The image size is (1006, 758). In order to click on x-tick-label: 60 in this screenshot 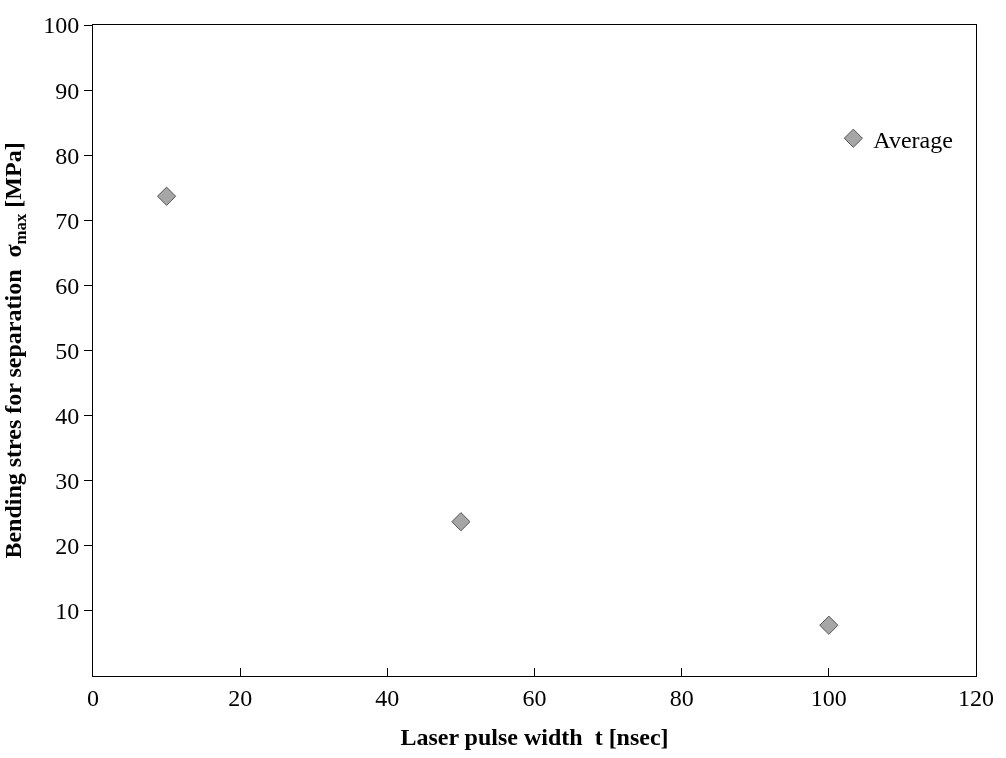, I will do `click(534, 697)`.